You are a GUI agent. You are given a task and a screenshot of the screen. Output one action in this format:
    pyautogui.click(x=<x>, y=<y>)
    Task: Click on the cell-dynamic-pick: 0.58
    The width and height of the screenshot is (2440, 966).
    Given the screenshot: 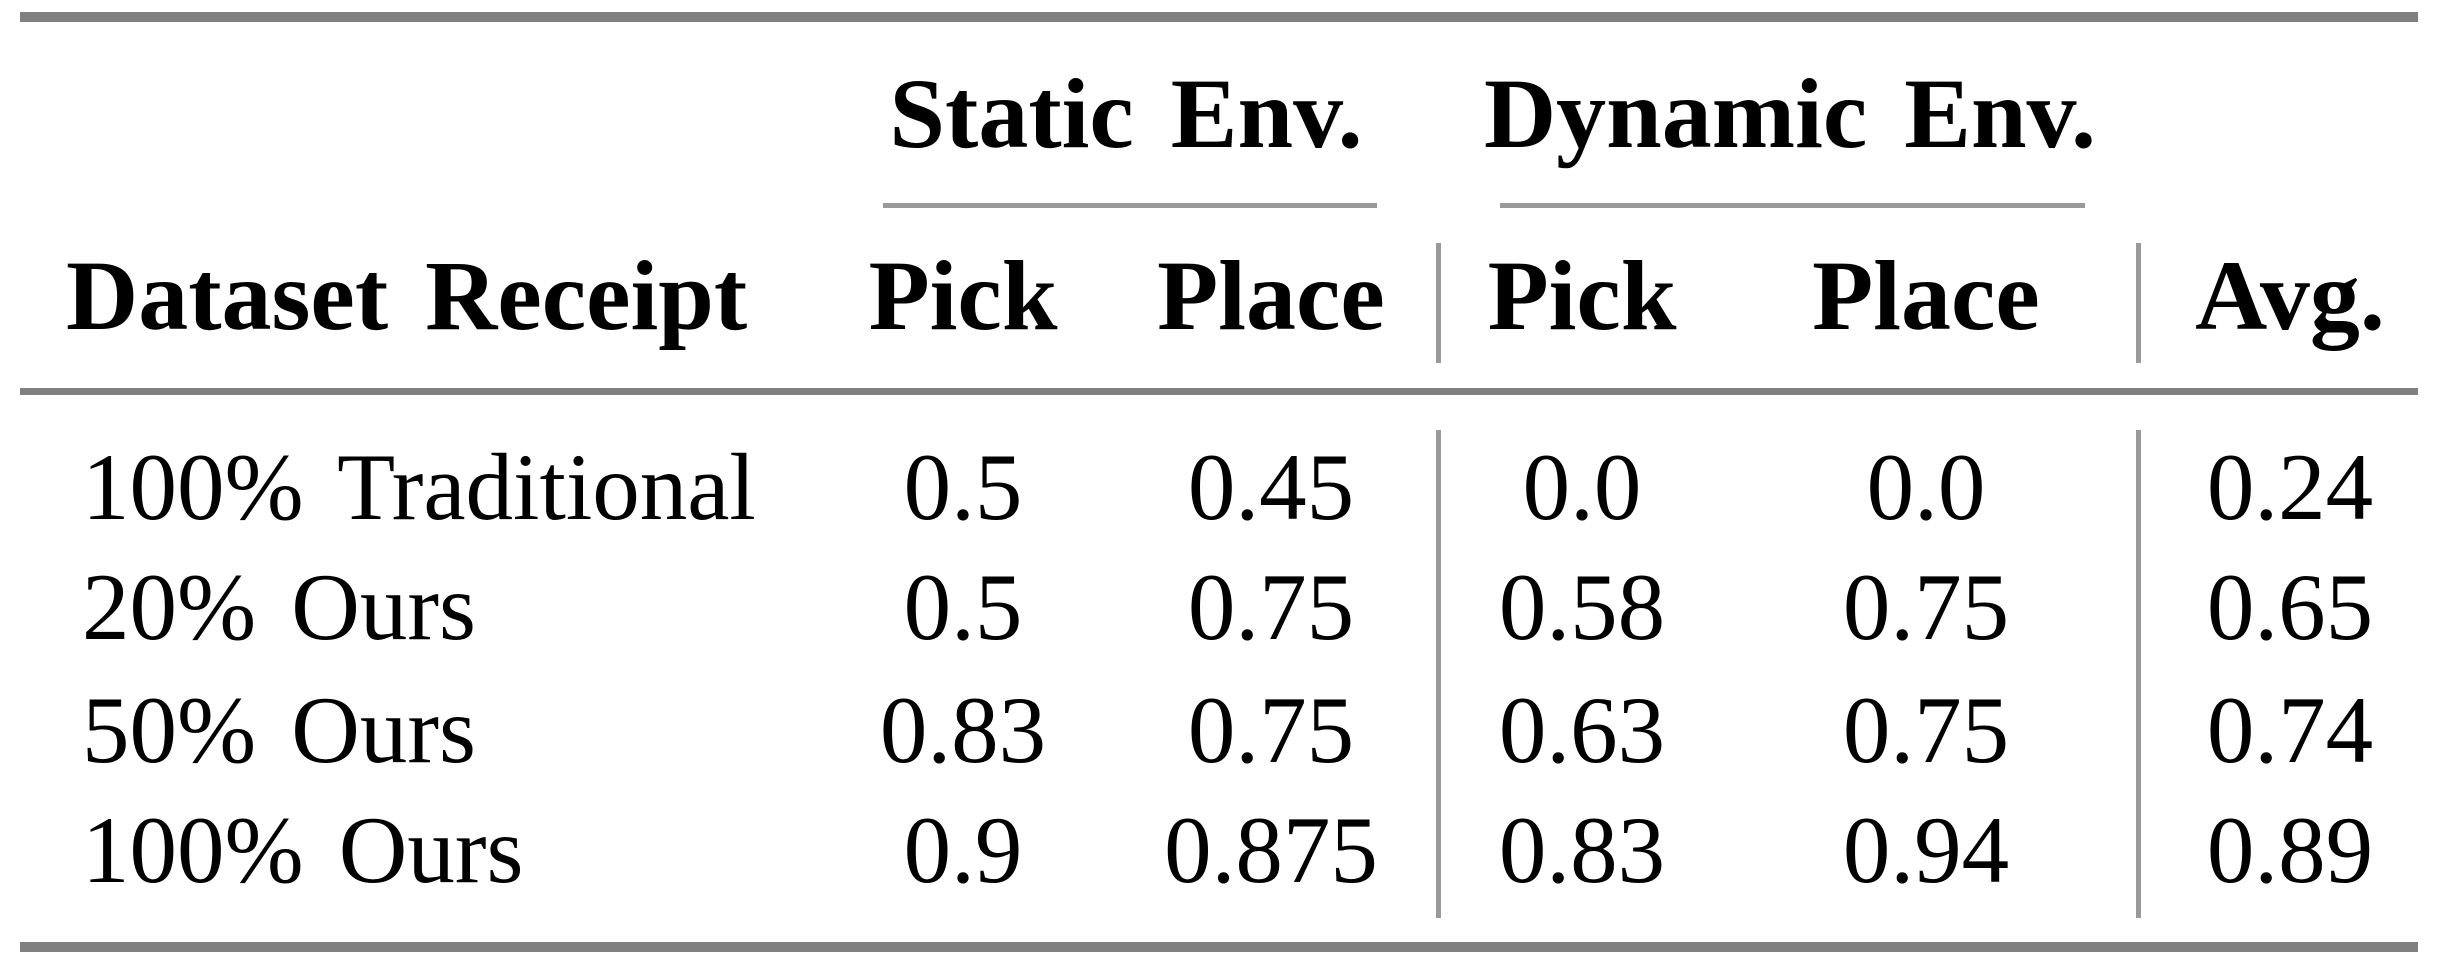 What is the action you would take?
    pyautogui.click(x=1582, y=607)
    